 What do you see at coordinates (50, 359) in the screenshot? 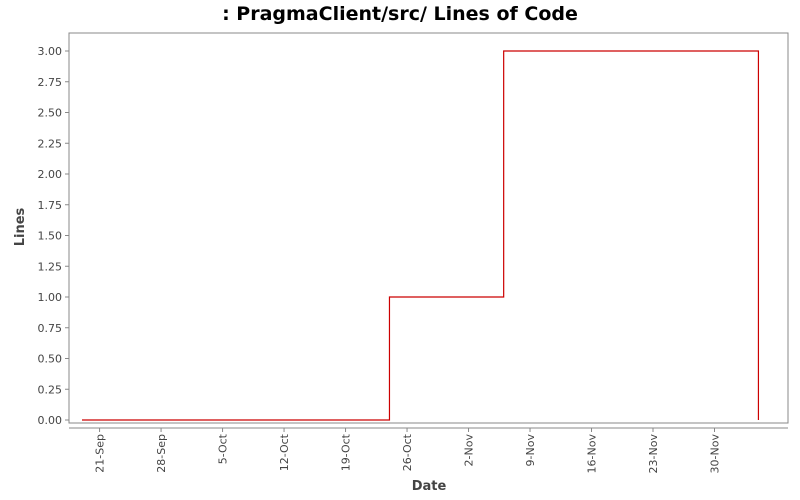
I see `y-tick-label: 0.50` at bounding box center [50, 359].